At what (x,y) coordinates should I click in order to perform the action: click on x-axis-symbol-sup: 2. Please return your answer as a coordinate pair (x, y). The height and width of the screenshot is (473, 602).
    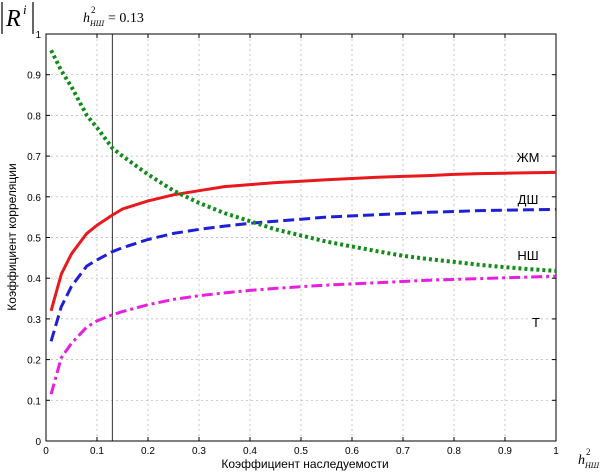
    Looking at the image, I should click on (588, 452).